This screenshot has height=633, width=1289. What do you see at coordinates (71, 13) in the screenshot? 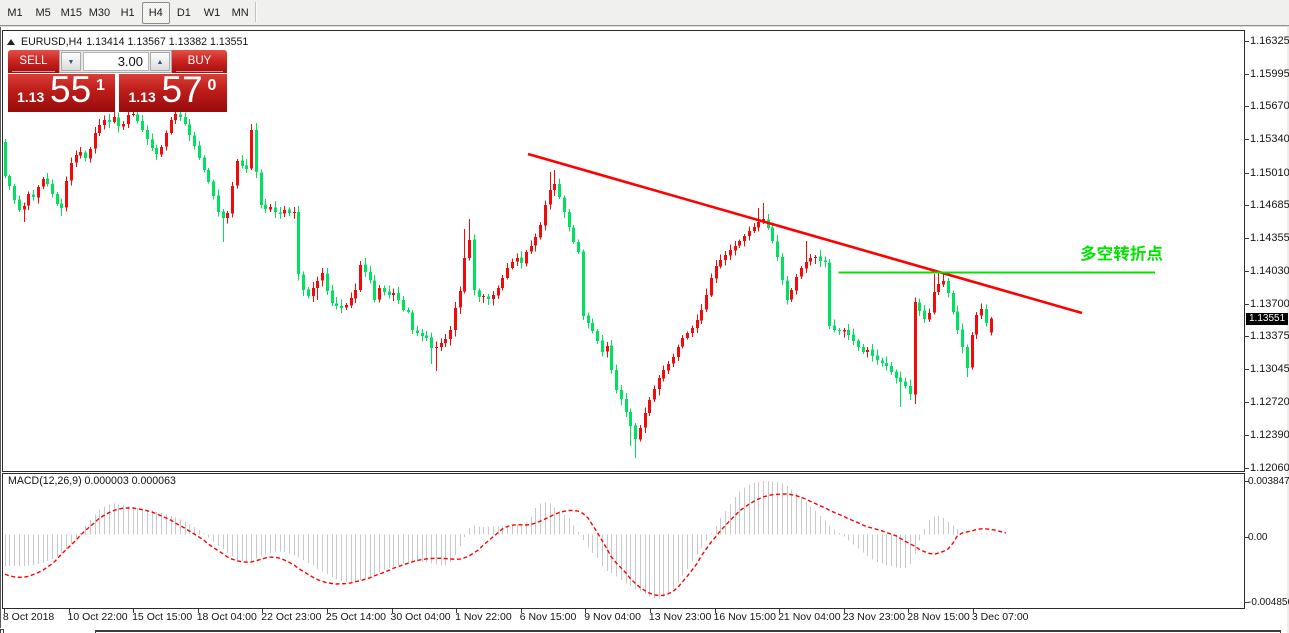
I see `timeframe-button-m15: M15` at bounding box center [71, 13].